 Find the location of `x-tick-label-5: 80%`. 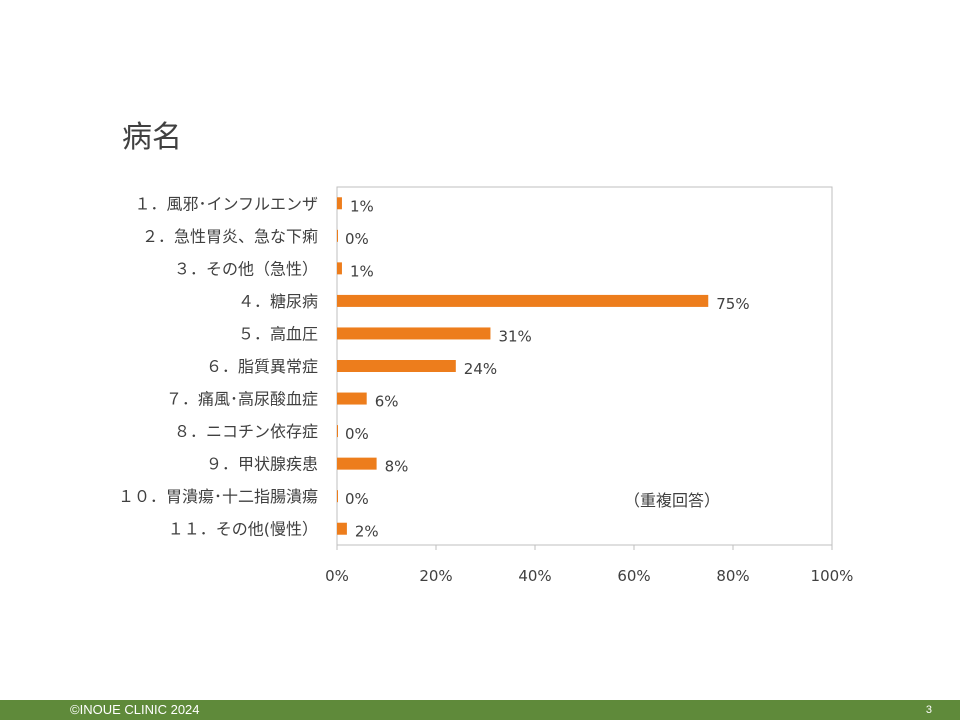

x-tick-label-5: 80% is located at coordinates (732, 576).